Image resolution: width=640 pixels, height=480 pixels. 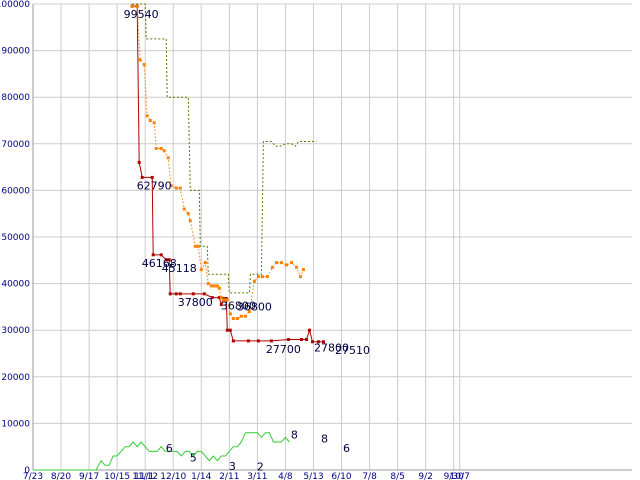 I want to click on x-tick-label: 9/30, so click(x=454, y=476).